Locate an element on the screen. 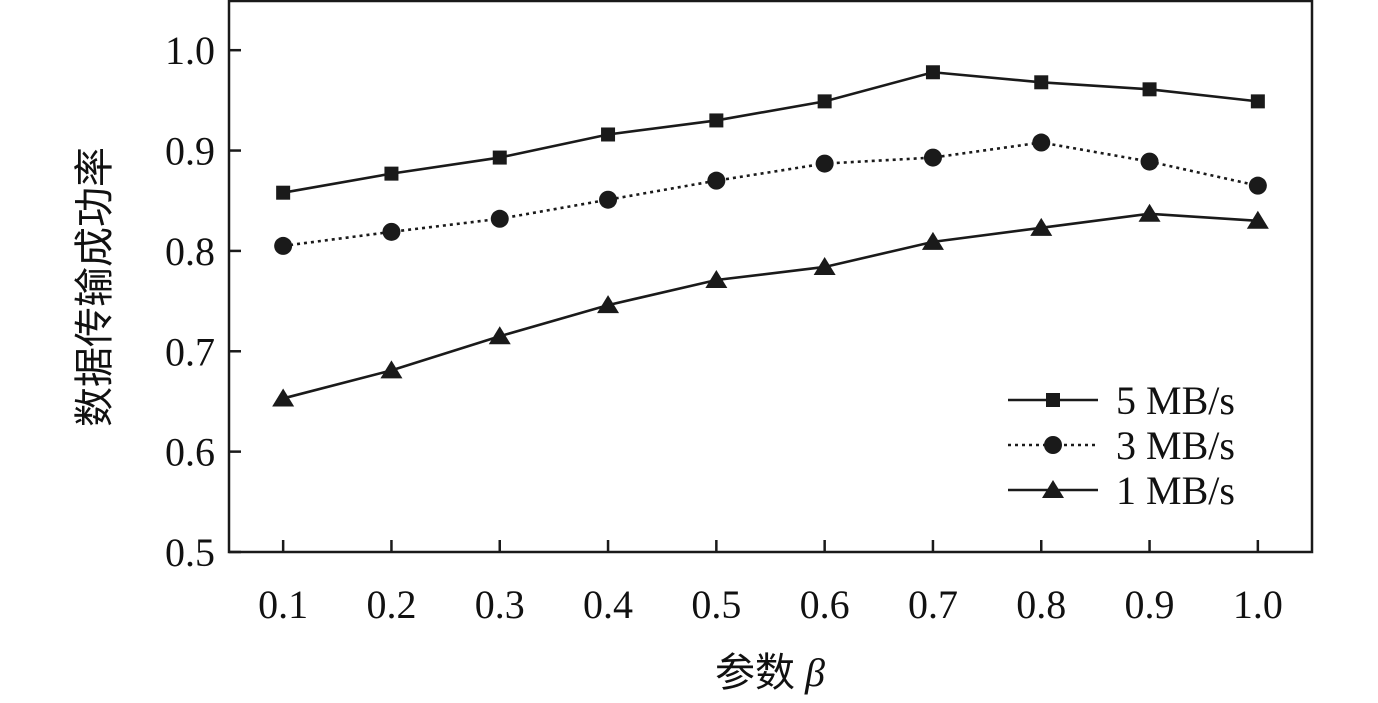 This screenshot has height=703, width=1378. legend-item: 3 MB/s is located at coordinates (1121, 445).